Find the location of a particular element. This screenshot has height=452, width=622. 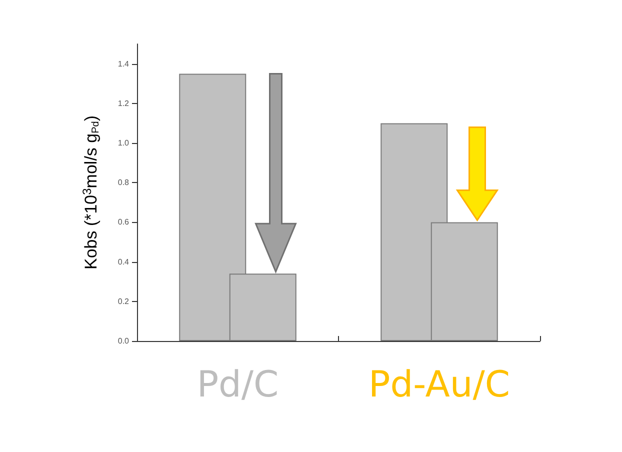

x-tick-label: Pd/C is located at coordinates (237, 385).